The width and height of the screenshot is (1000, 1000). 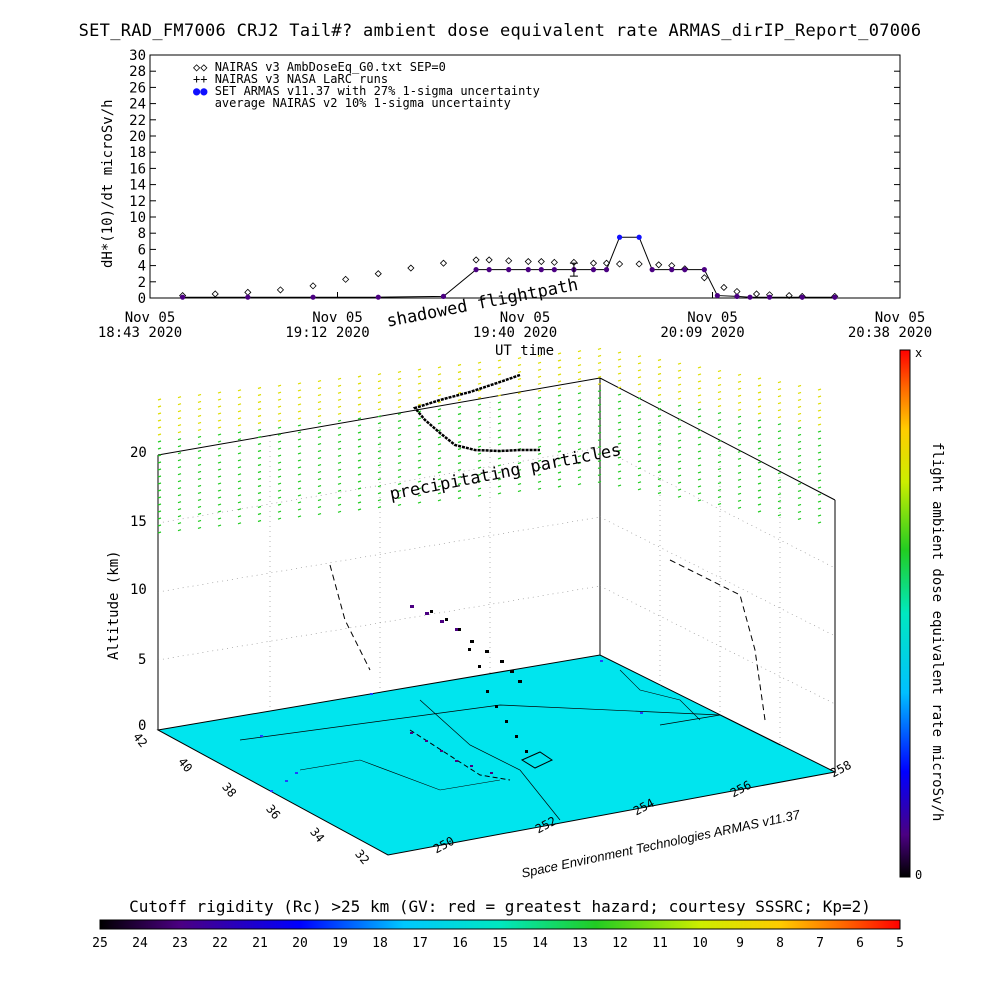 What do you see at coordinates (337, 318) in the screenshot?
I see `x-tick-date: Nov 05` at bounding box center [337, 318].